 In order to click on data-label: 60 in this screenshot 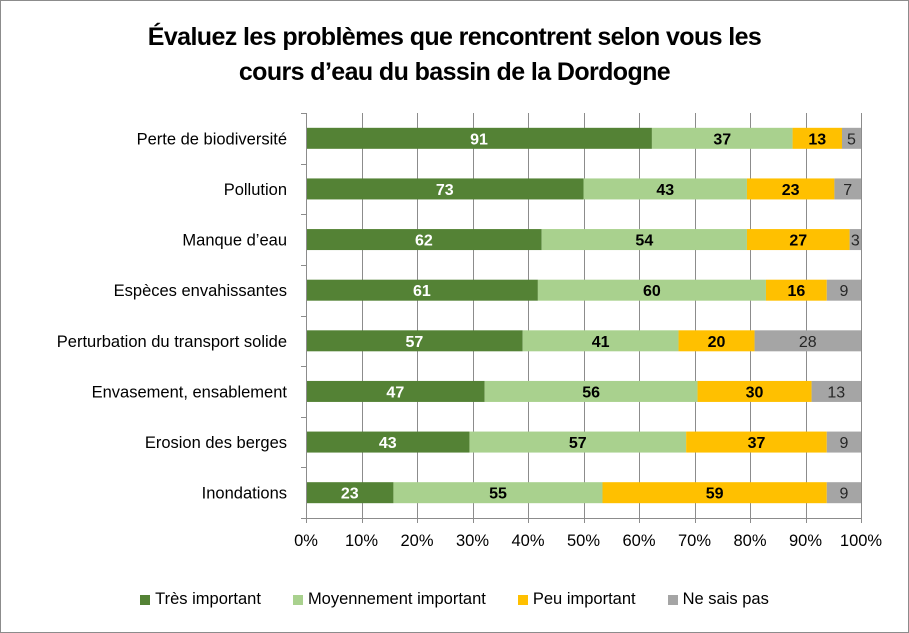, I will do `click(652, 291)`.